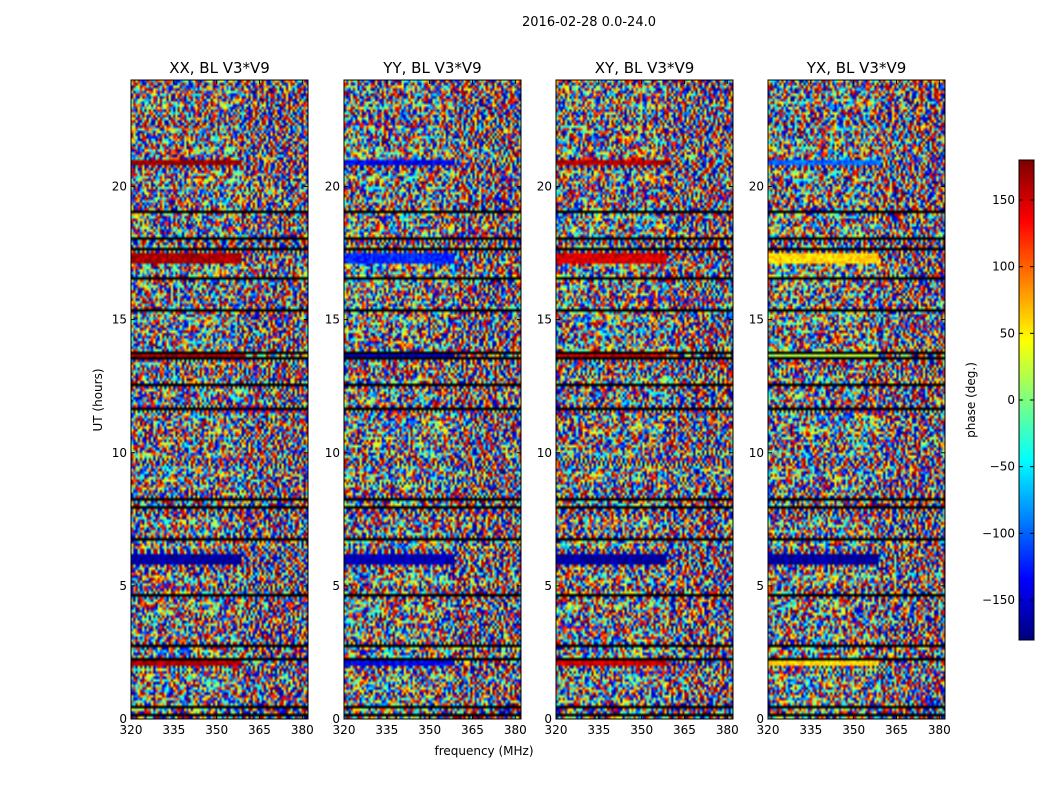  Describe the element at coordinates (1003, 200) in the screenshot. I see `colorbar-tick-label: 150` at that location.